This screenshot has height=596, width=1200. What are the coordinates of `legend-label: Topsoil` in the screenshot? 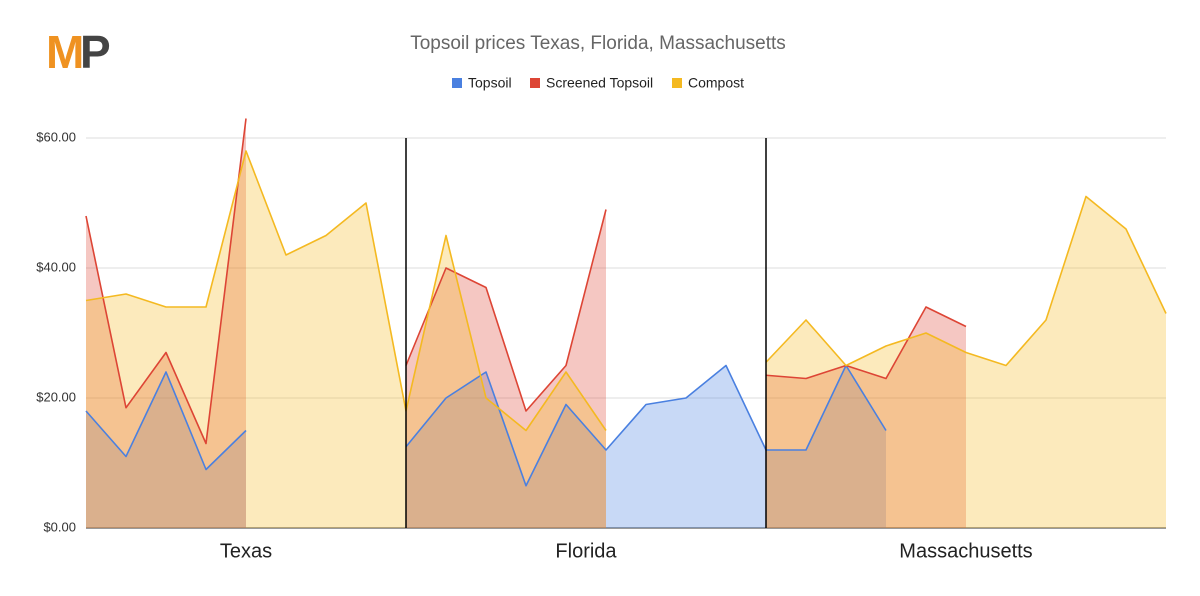 It's located at (490, 83).